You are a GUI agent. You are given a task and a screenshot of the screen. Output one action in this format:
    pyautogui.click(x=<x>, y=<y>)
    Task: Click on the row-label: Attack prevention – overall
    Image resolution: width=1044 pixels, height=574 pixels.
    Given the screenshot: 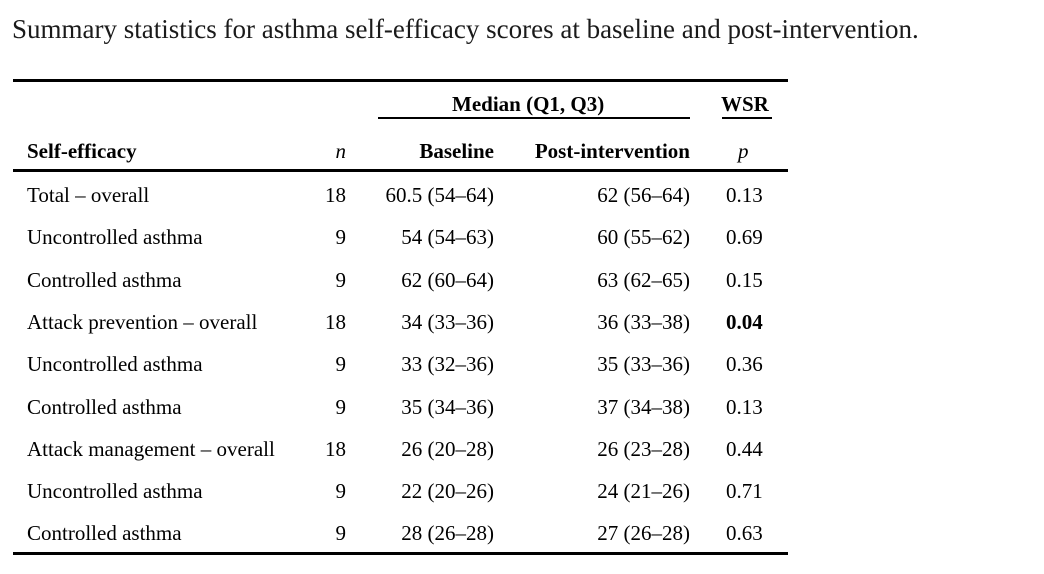 What is the action you would take?
    pyautogui.click(x=142, y=322)
    